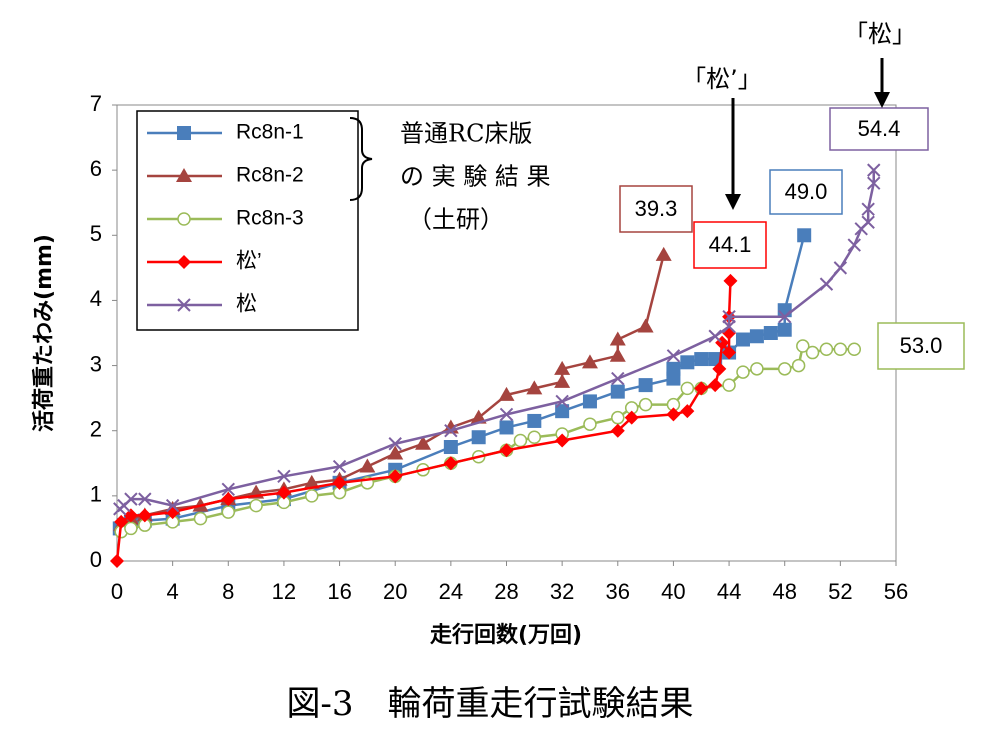  I want to click on x-tick-label: 16, so click(339, 591).